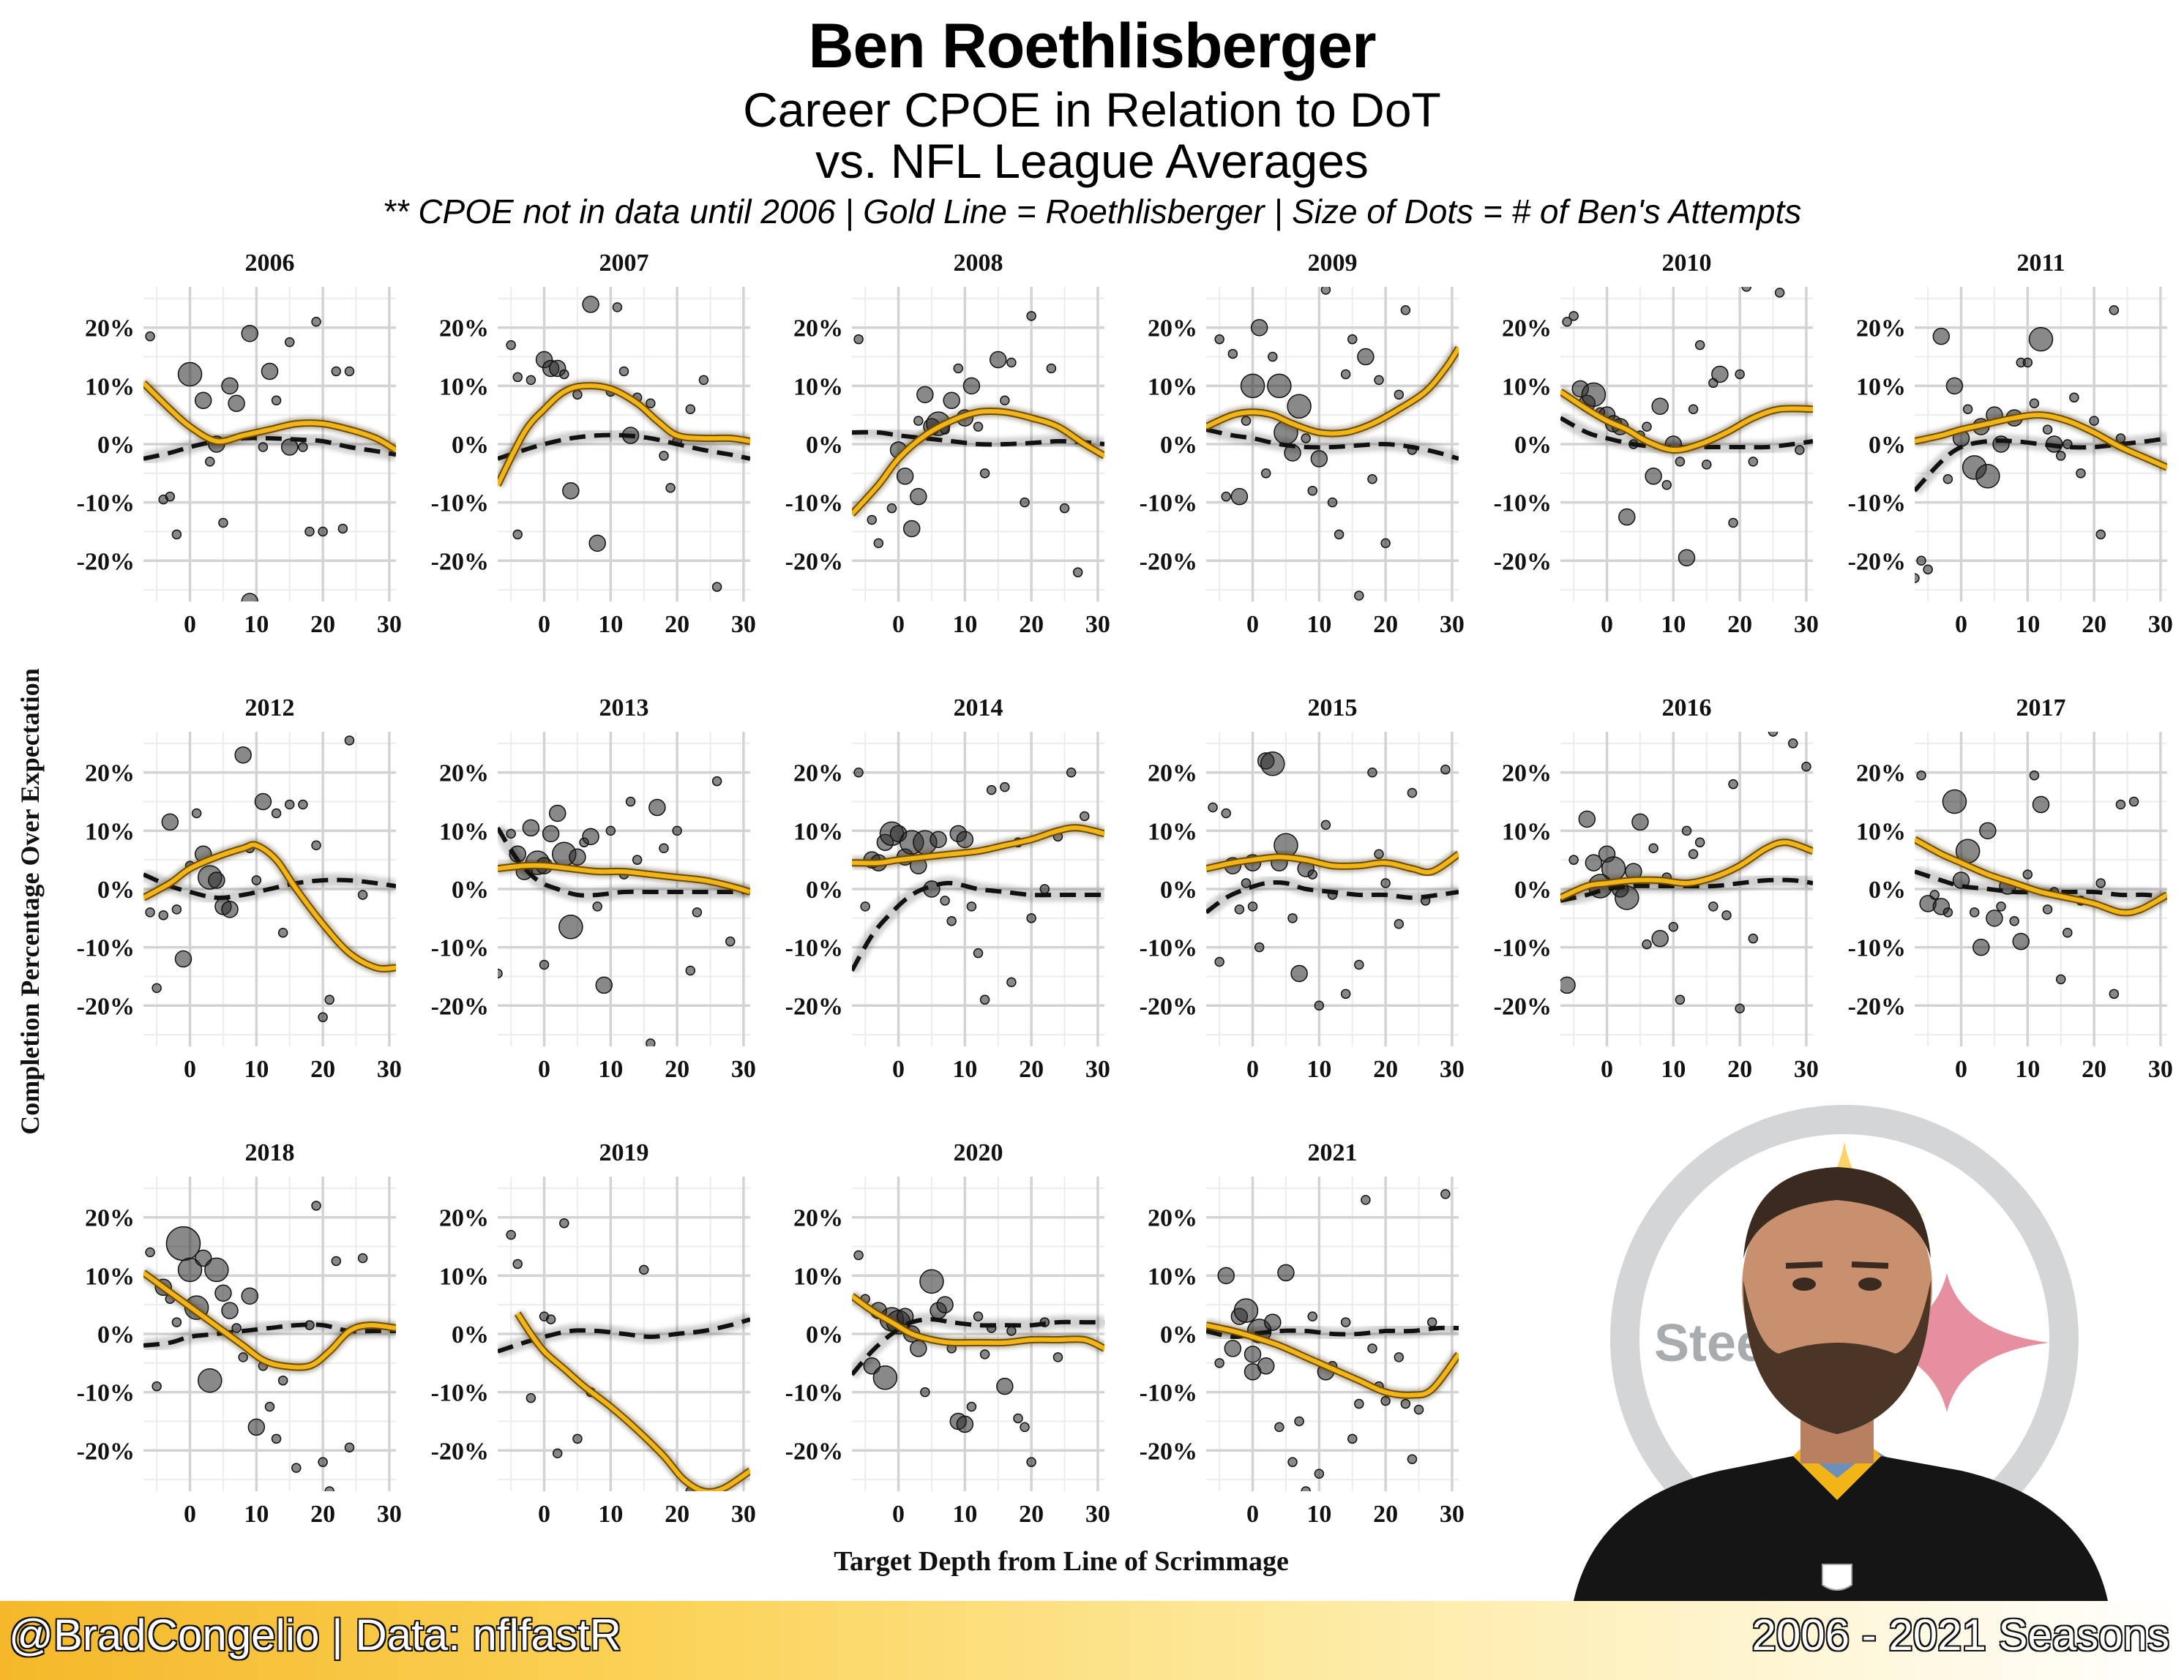  I want to click on panel-2006: 2006 20% 10% 0% -10% -20% 0 10 20 30, so click(240, 444).